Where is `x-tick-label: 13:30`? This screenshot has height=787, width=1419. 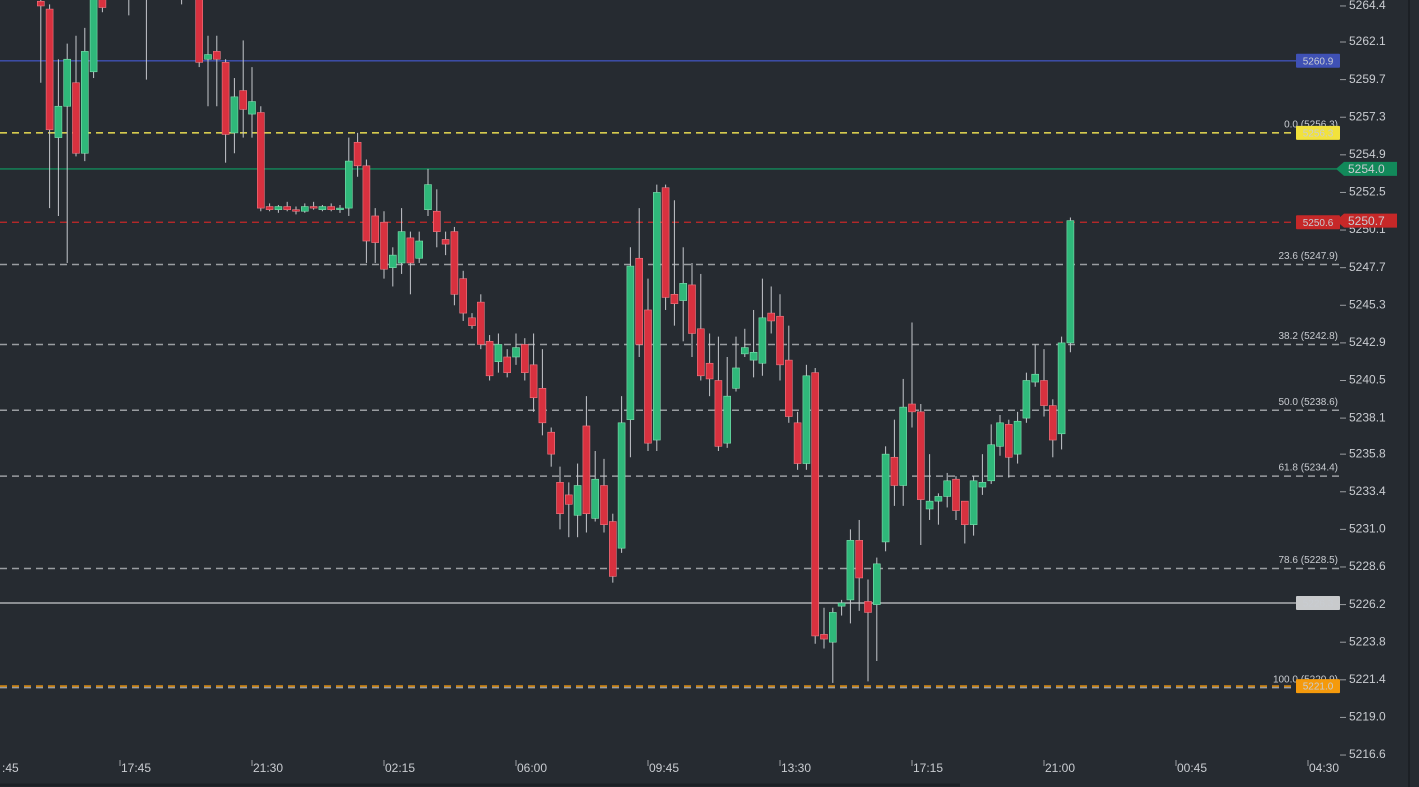 x-tick-label: 13:30 is located at coordinates (796, 768).